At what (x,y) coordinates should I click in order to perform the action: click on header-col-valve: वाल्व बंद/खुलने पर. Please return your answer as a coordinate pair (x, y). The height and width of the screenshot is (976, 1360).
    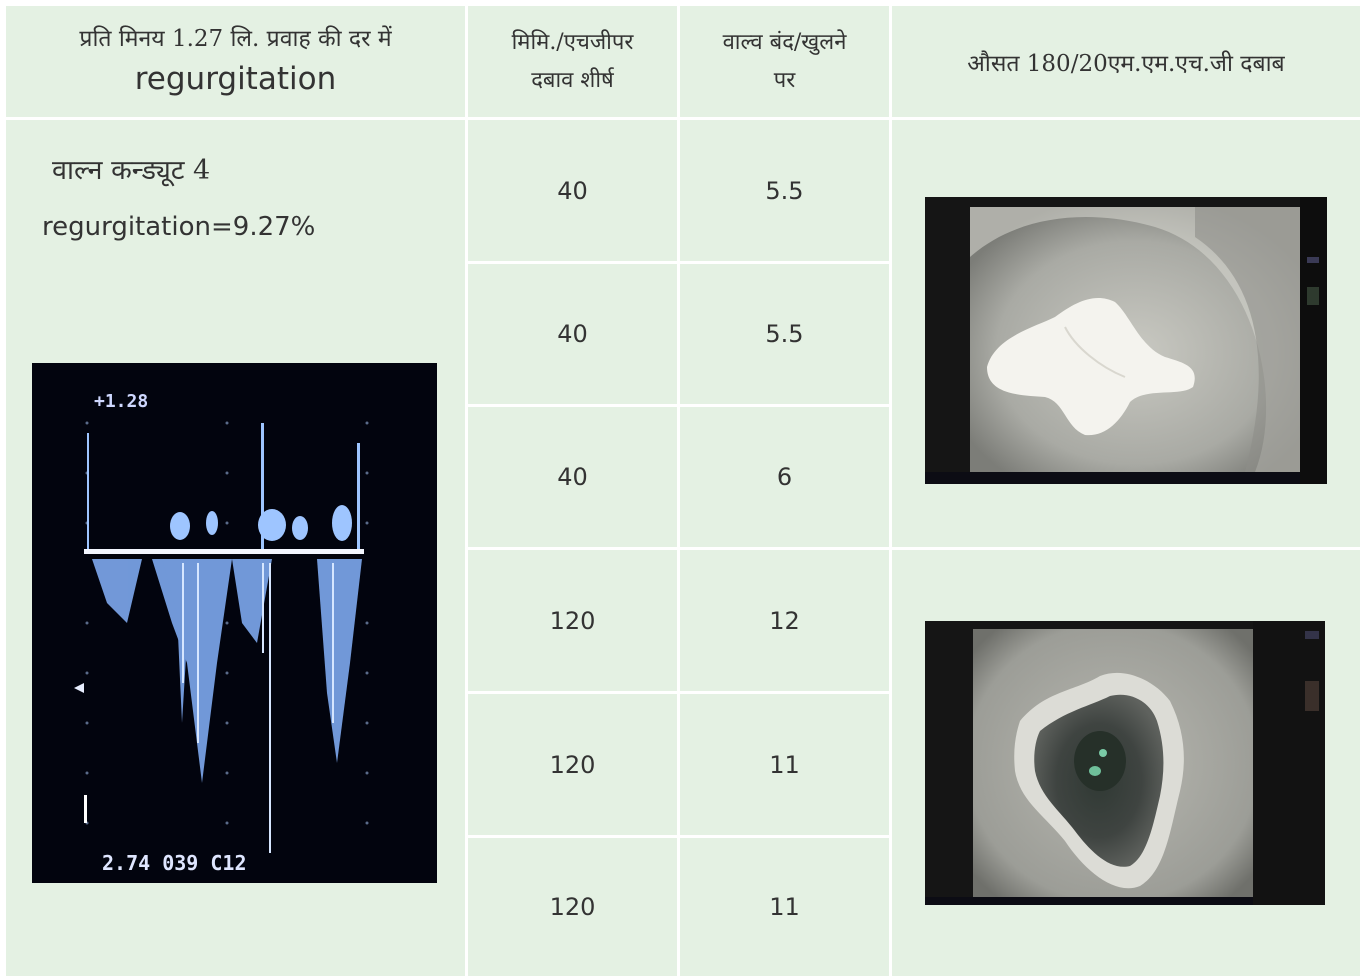
    Looking at the image, I should click on (784, 61).